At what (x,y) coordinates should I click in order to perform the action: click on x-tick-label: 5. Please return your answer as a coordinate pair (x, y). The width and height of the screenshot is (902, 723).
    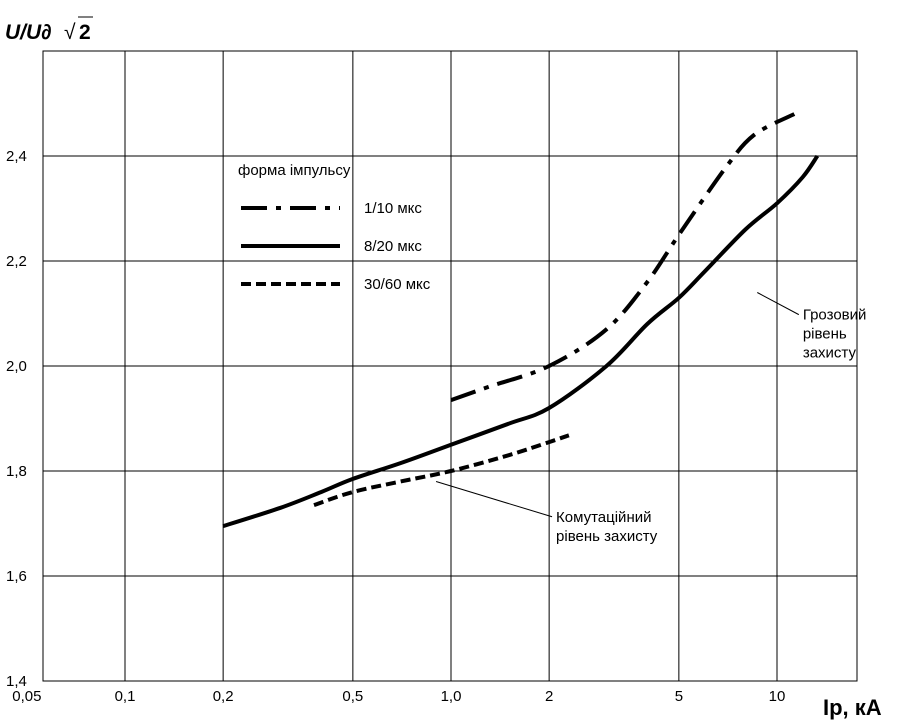
    Looking at the image, I should click on (679, 696).